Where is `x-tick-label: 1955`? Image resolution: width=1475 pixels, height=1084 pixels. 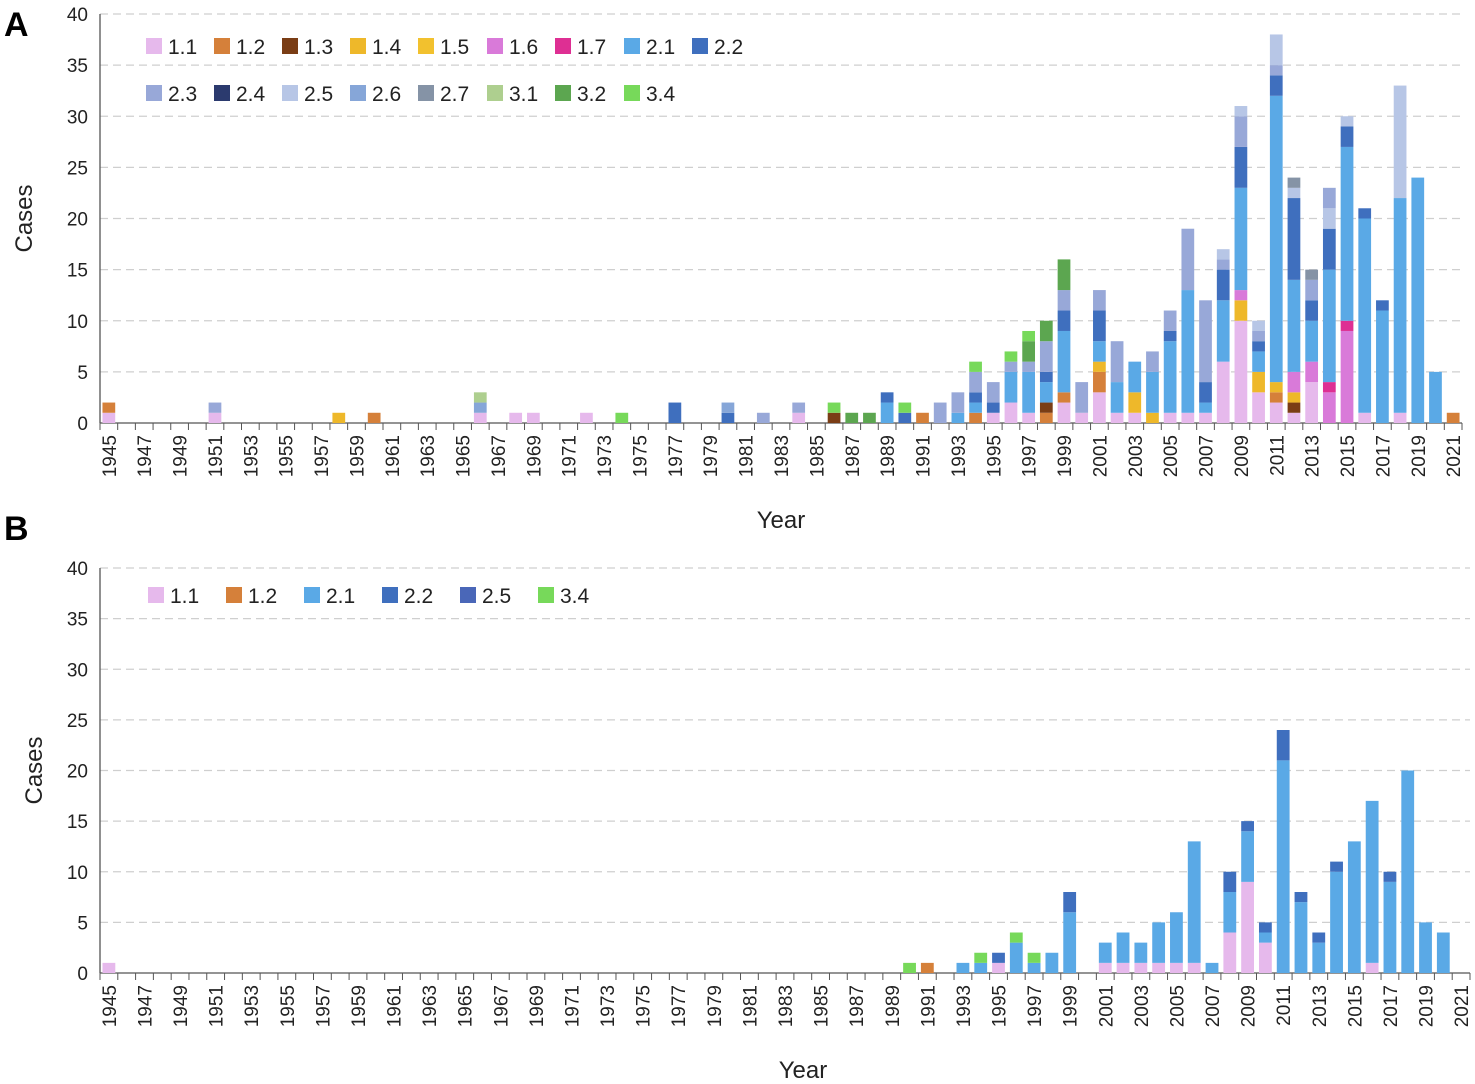
x-tick-label: 1955 is located at coordinates (287, 456).